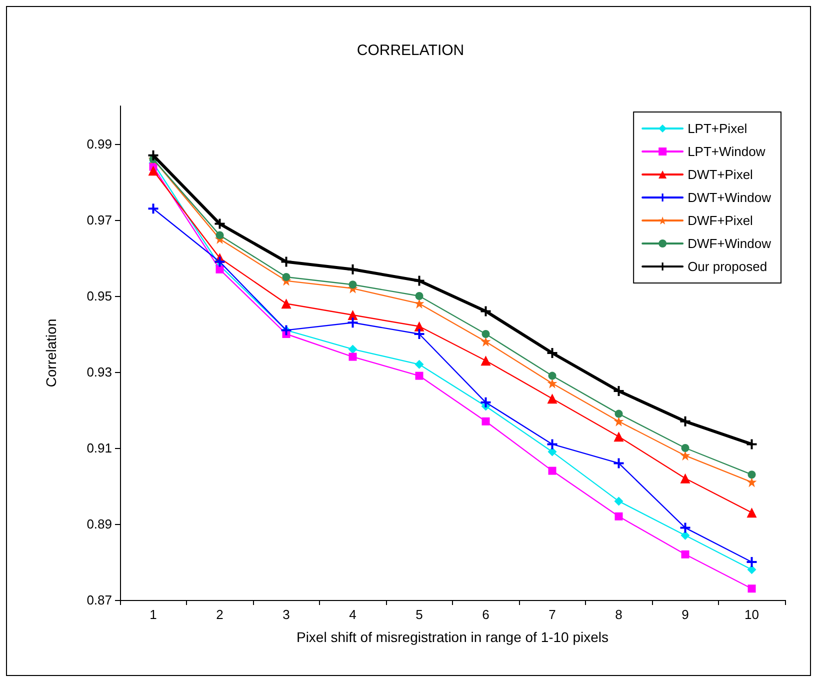 This screenshot has height=684, width=821. I want to click on y-tick-label: 0.89, so click(99, 524).